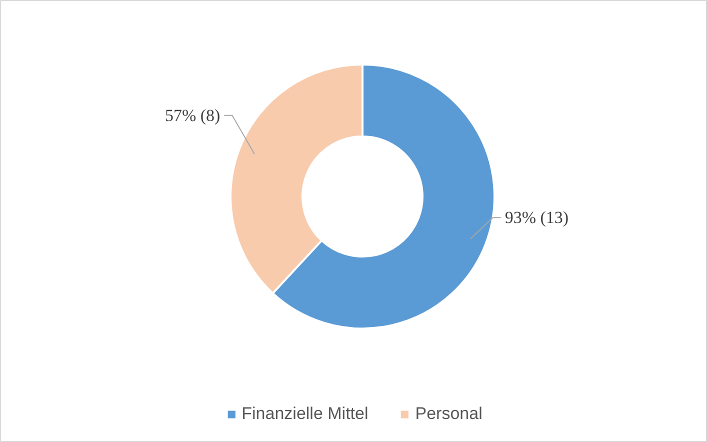 The width and height of the screenshot is (707, 442). I want to click on legend-label: Personal, so click(448, 414).